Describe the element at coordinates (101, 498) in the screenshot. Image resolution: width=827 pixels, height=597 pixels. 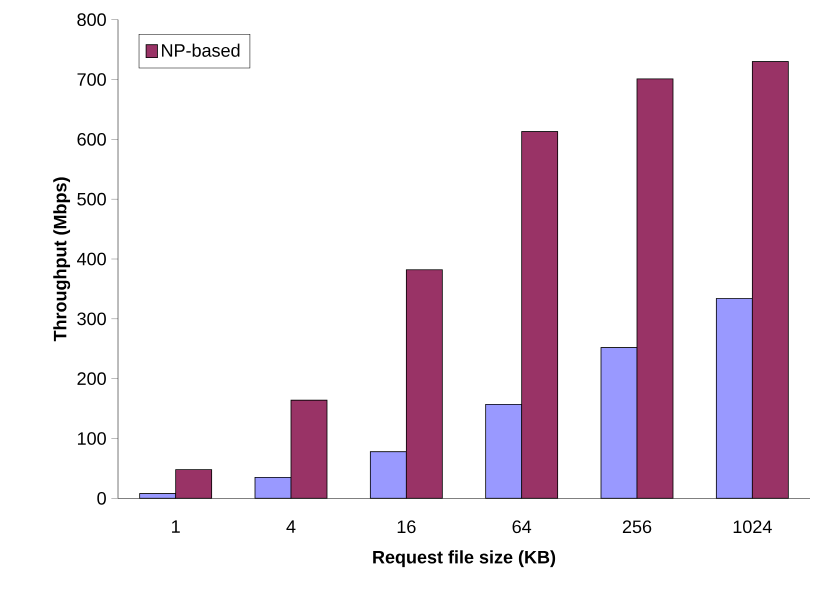
I see `y-tick-label: 0` at that location.